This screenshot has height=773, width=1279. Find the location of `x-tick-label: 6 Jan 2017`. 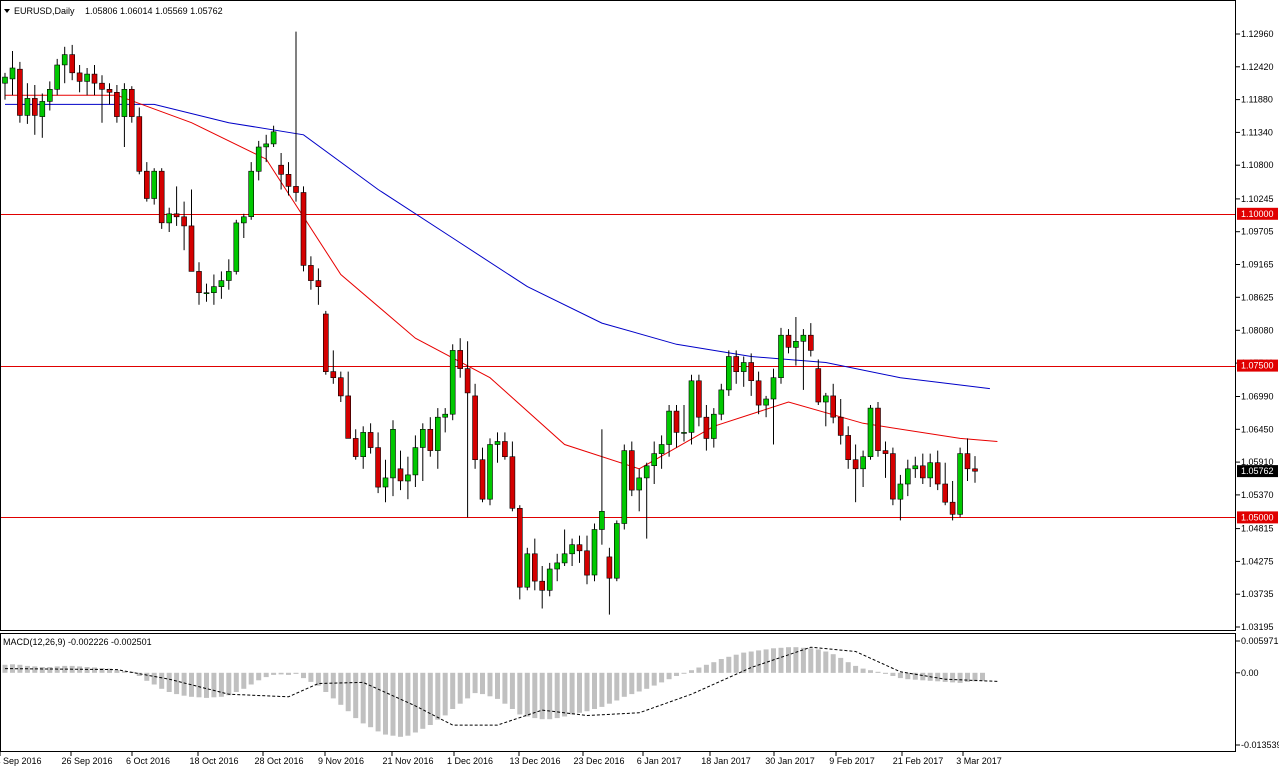

x-tick-label: 6 Jan 2017 is located at coordinates (659, 761).